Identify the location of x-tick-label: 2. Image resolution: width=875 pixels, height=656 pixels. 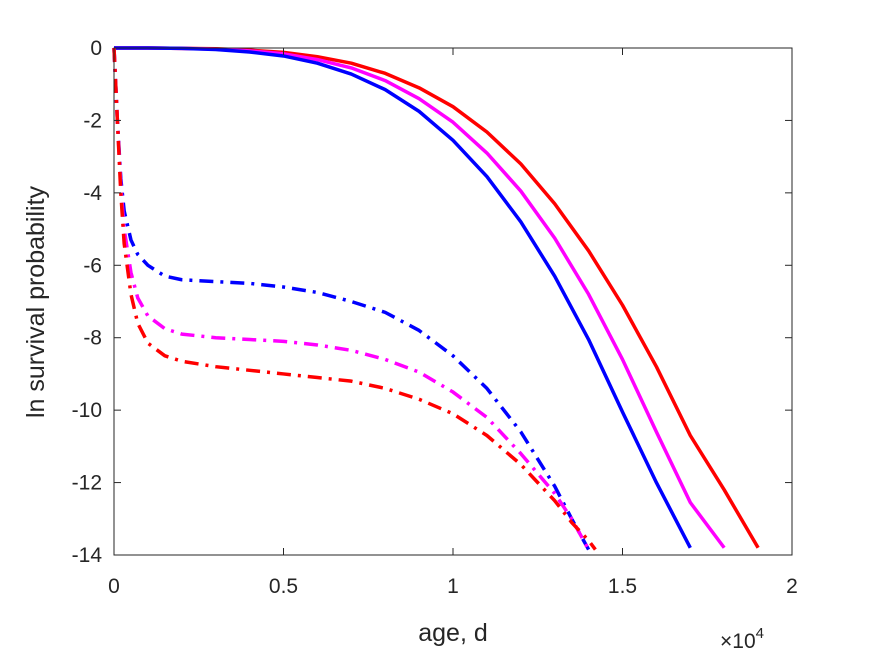
(792, 586).